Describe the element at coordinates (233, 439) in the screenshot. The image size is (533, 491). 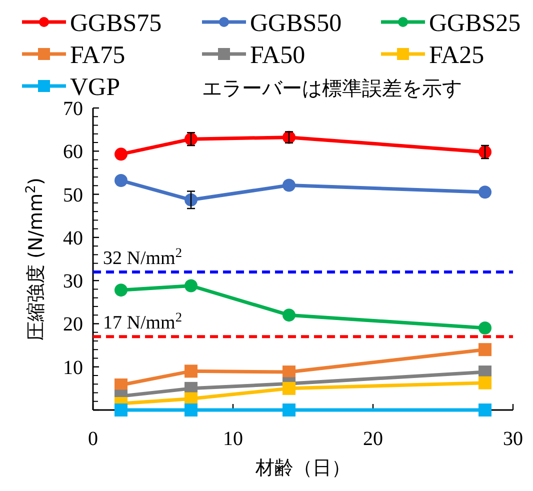
I see `x-tick-label: 10` at that location.